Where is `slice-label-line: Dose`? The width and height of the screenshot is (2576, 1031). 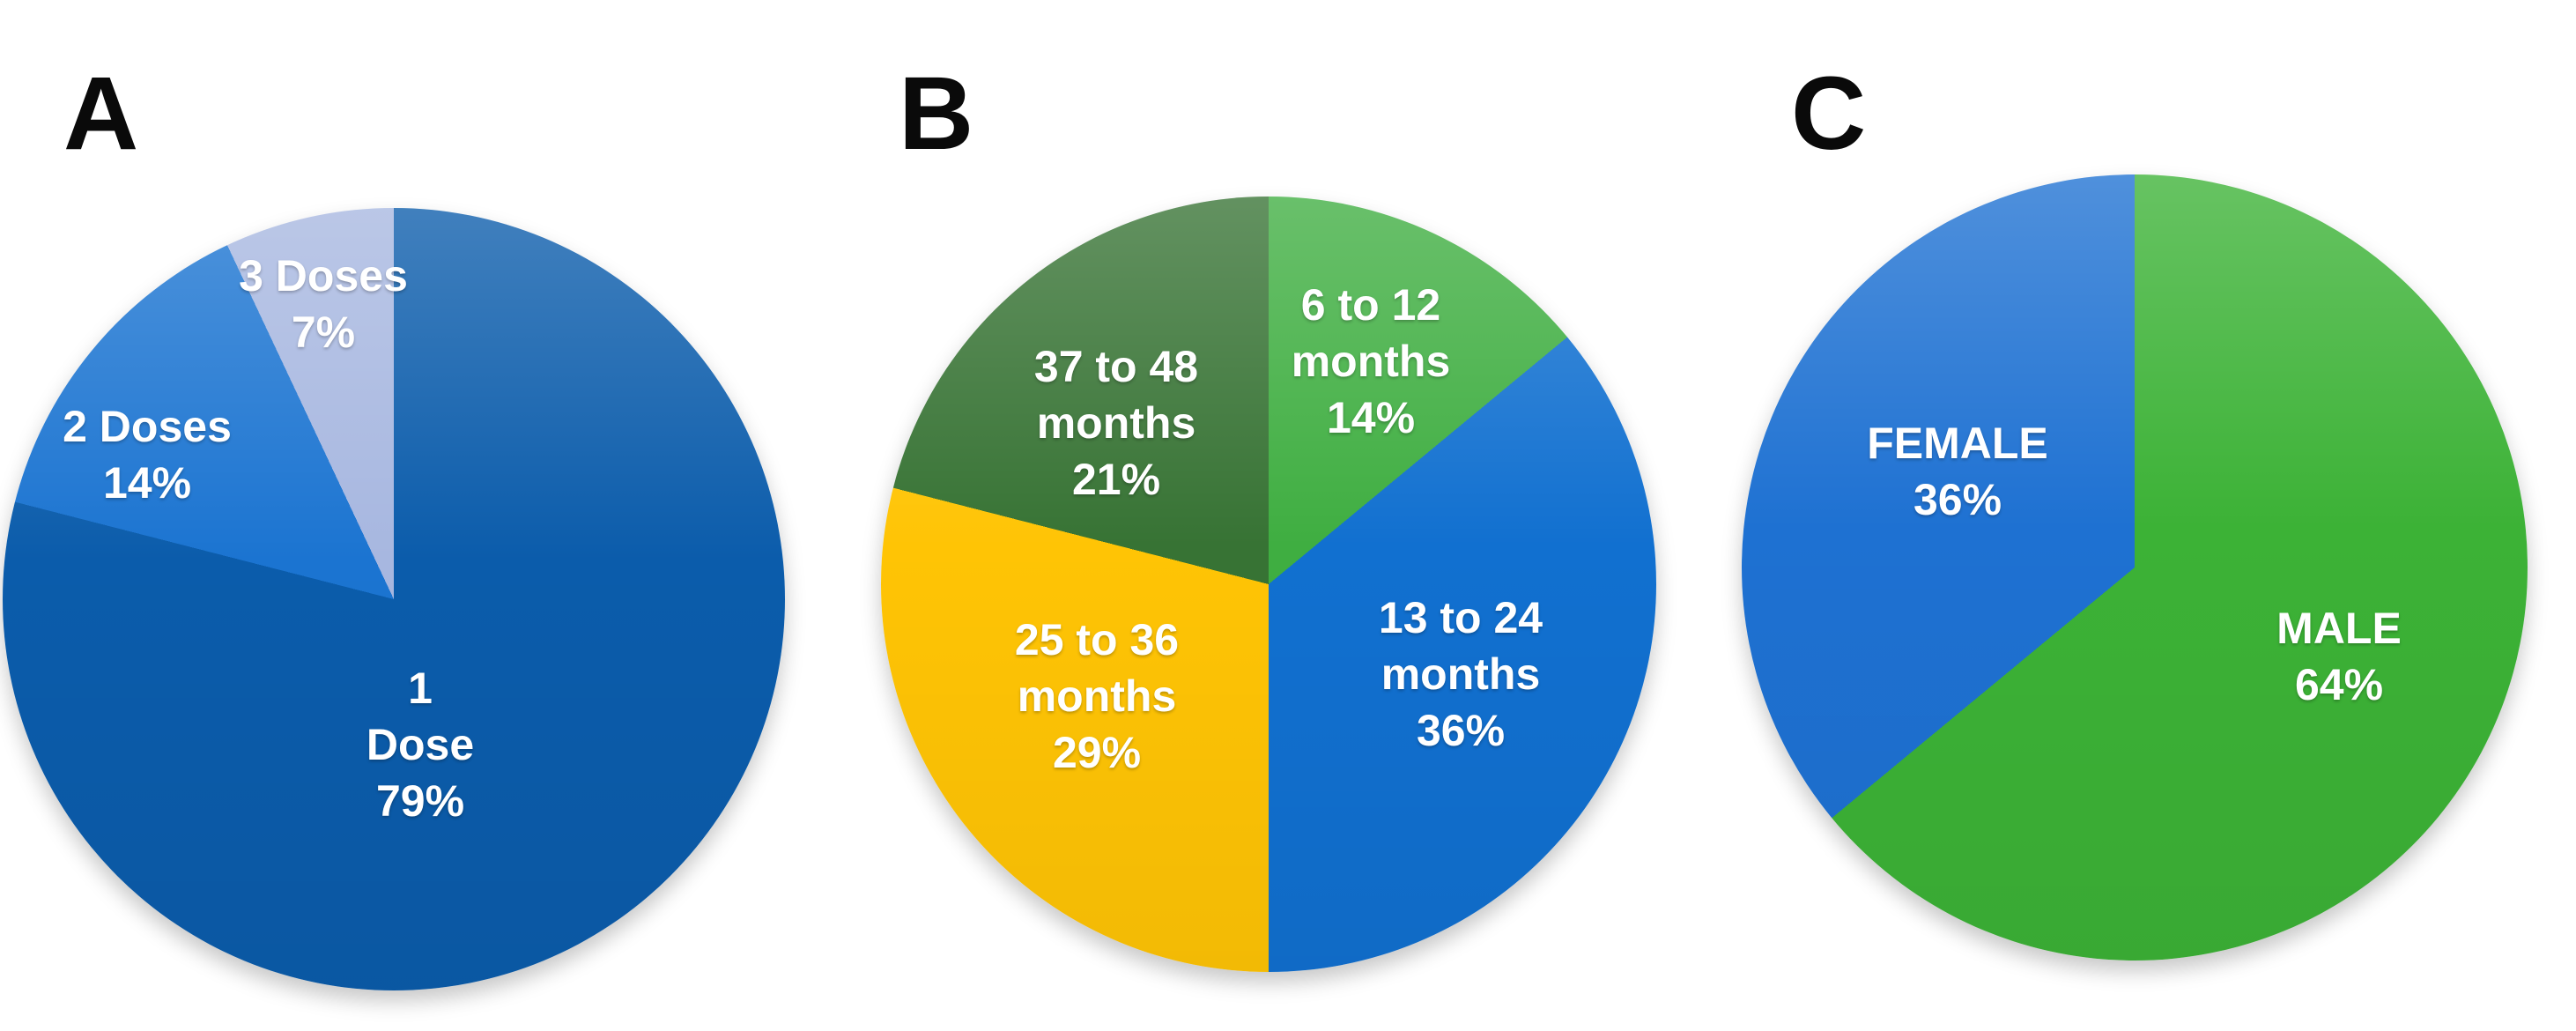 slice-label-line: Dose is located at coordinates (421, 744).